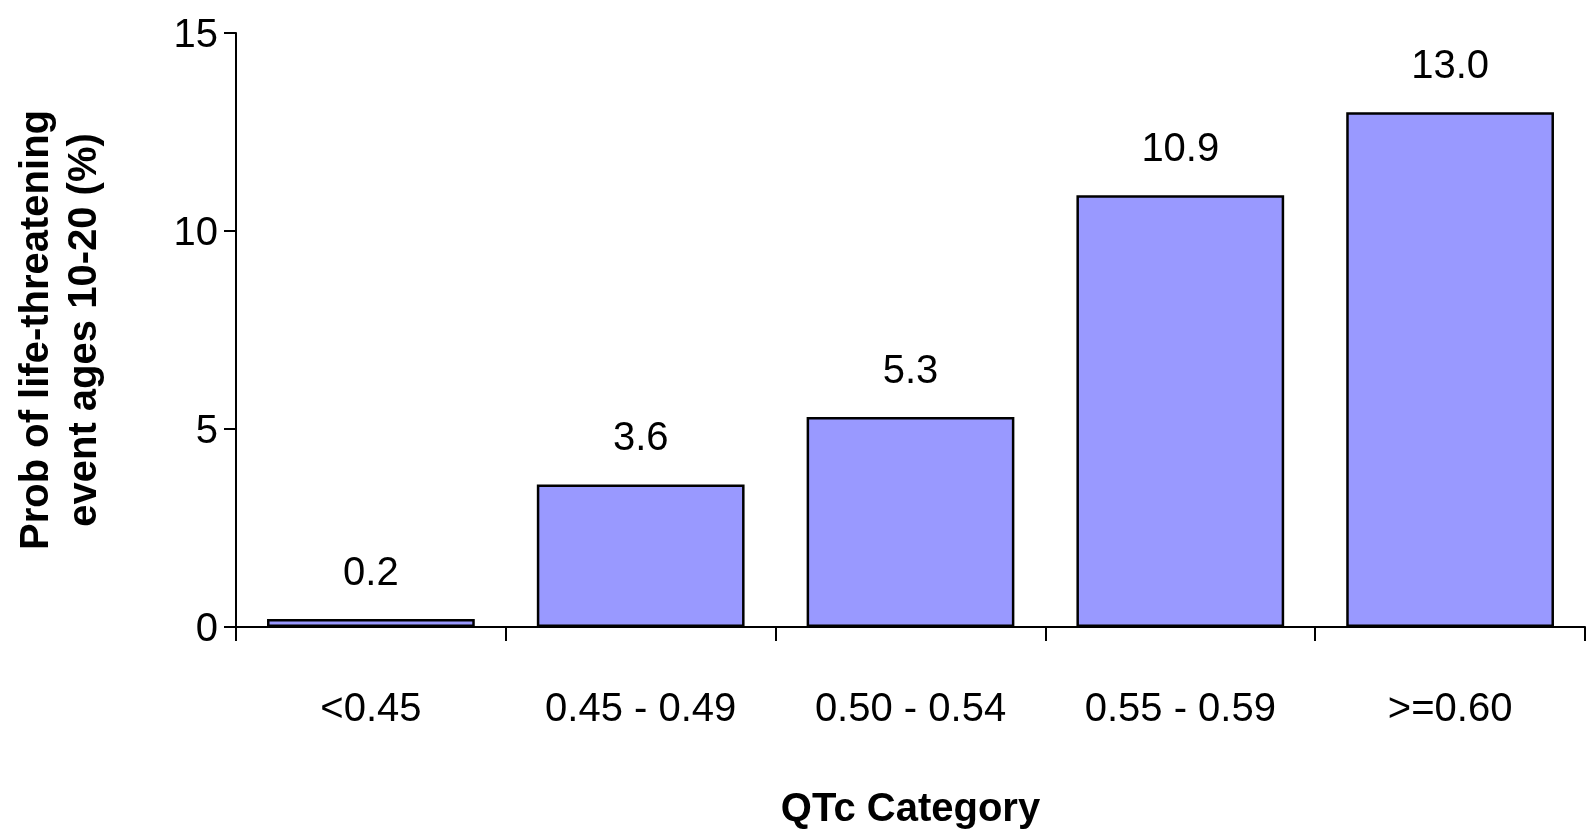 The image size is (1593, 833). I want to click on x-tick-label: <0.45, so click(371, 707).